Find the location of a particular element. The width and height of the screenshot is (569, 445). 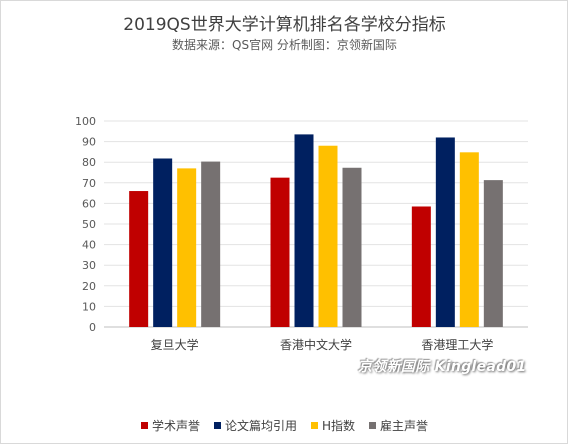

y-tick-label: 60 is located at coordinates (89, 203).